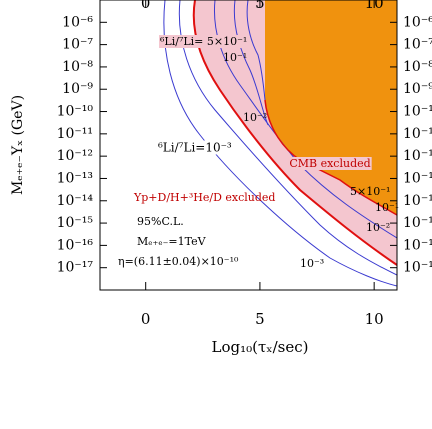 Image resolution: width=432 pixels, height=429 pixels. I want to click on x-axis-label: Log₁₀(τₓ/sec), so click(259, 347).